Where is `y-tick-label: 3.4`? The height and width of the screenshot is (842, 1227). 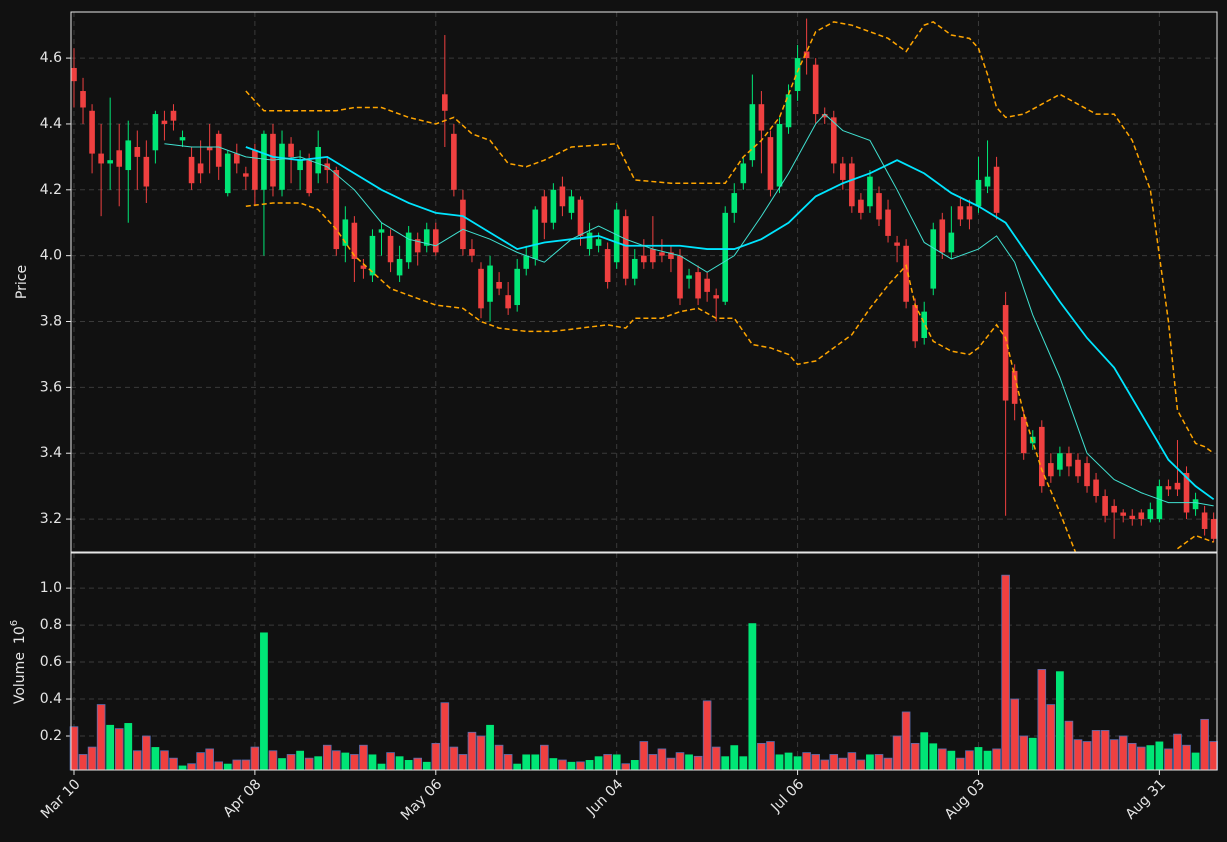
y-tick-label: 3.4 is located at coordinates (51, 453).